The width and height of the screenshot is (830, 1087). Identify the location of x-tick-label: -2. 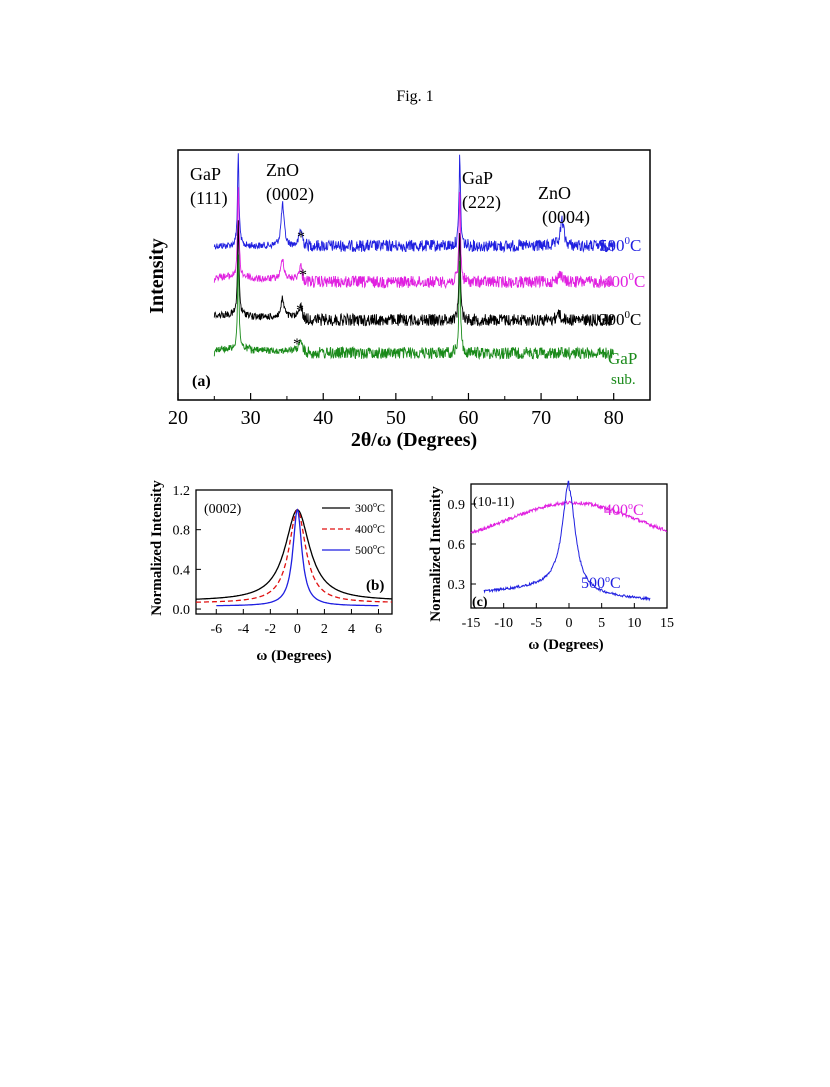
(271, 629).